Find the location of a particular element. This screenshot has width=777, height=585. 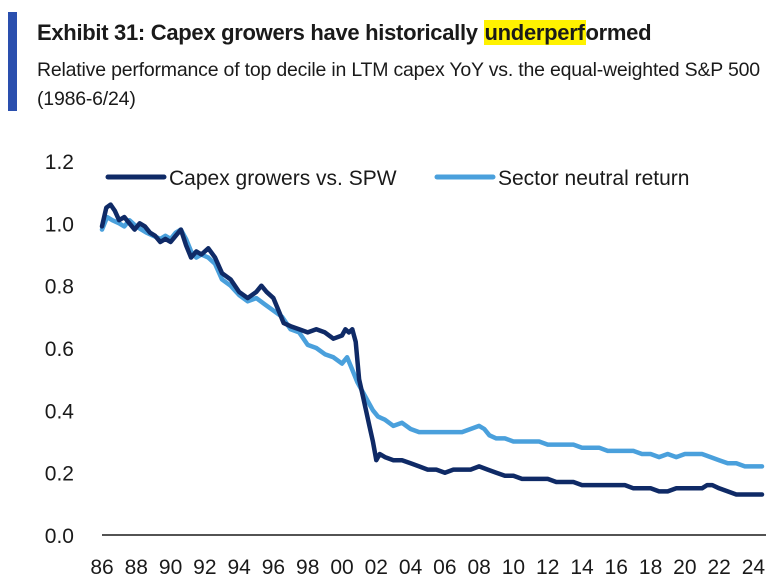

x-tick-label: 08 is located at coordinates (478, 567).